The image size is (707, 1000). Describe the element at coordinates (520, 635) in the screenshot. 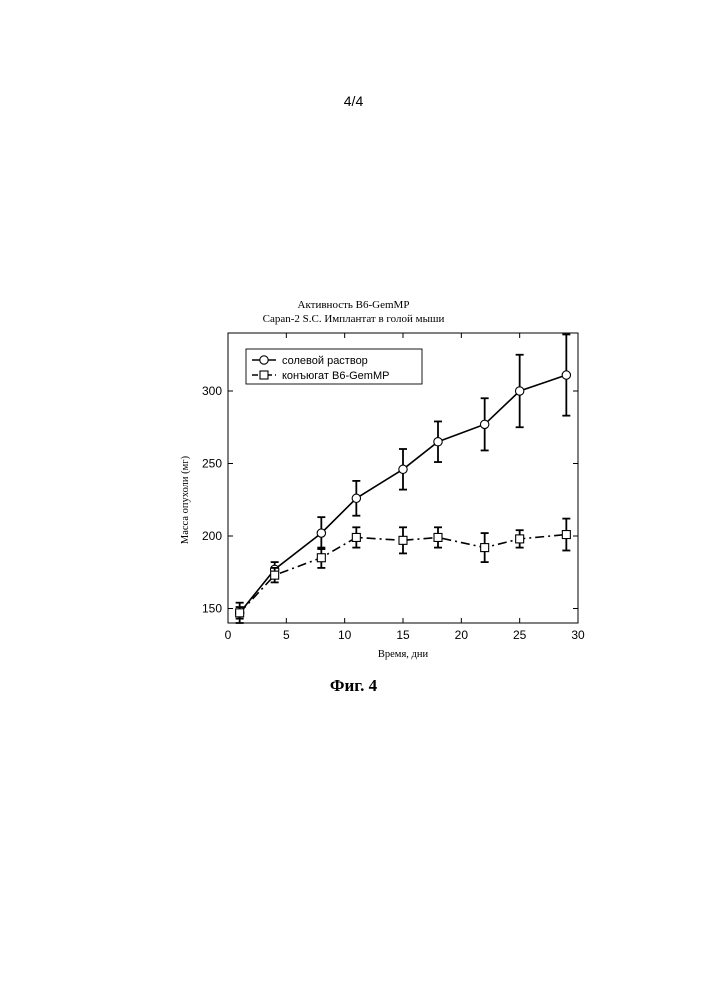

I see `x-tick-label: 25` at that location.